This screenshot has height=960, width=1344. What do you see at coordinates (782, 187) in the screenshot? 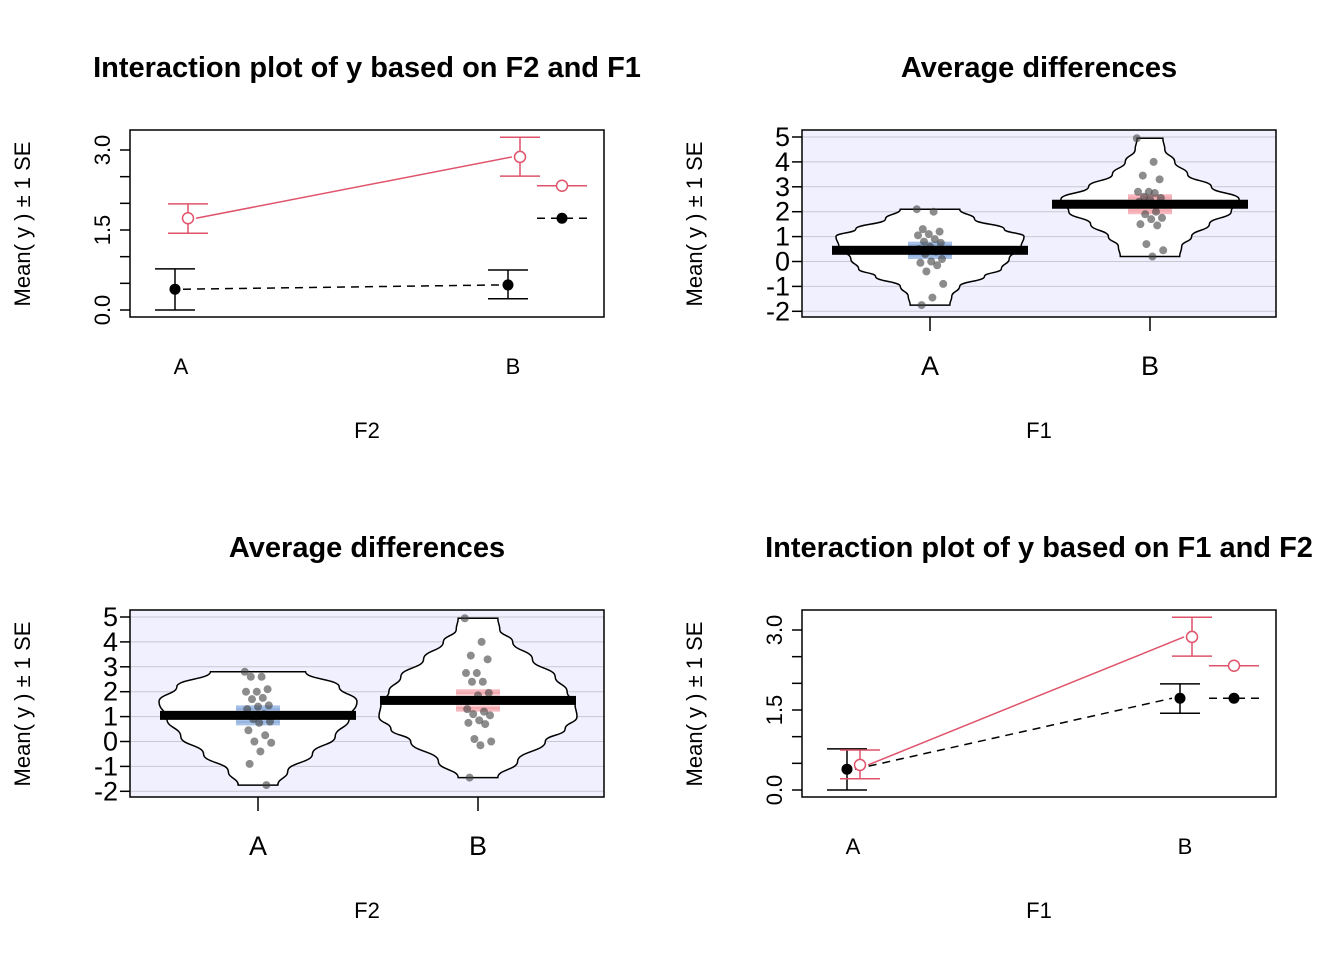
I see `y-tick-label: 3` at bounding box center [782, 187].